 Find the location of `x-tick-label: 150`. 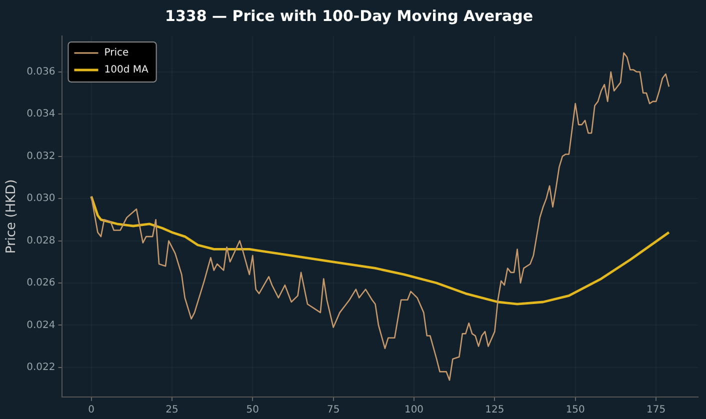

x-tick-label: 150 is located at coordinates (575, 410).